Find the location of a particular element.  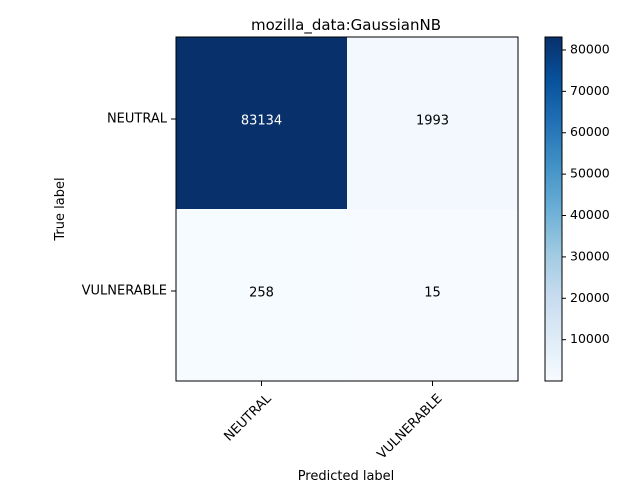

cell-value-label: 83134 is located at coordinates (261, 121).